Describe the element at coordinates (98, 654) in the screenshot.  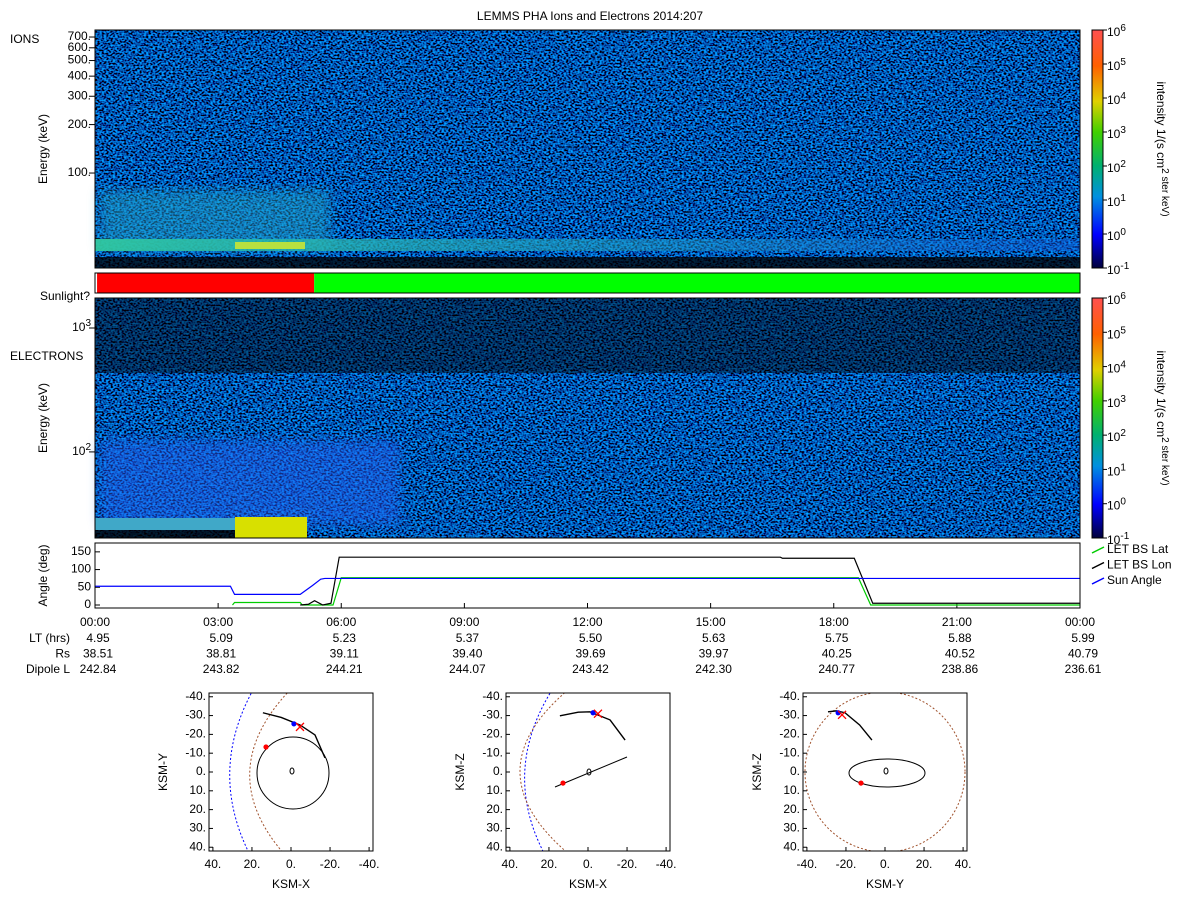
I see `row-value: 38.51` at that location.